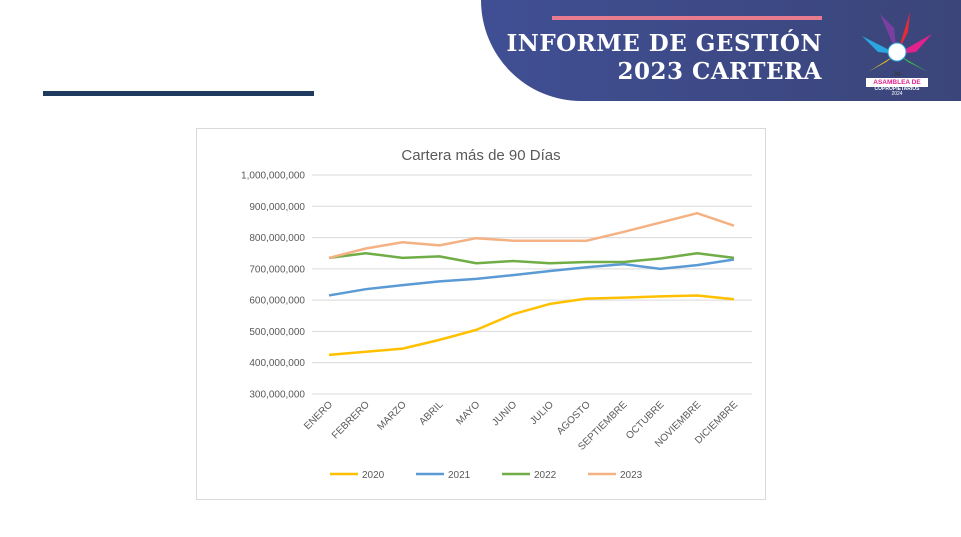  I want to click on series-line-2022, so click(531, 258).